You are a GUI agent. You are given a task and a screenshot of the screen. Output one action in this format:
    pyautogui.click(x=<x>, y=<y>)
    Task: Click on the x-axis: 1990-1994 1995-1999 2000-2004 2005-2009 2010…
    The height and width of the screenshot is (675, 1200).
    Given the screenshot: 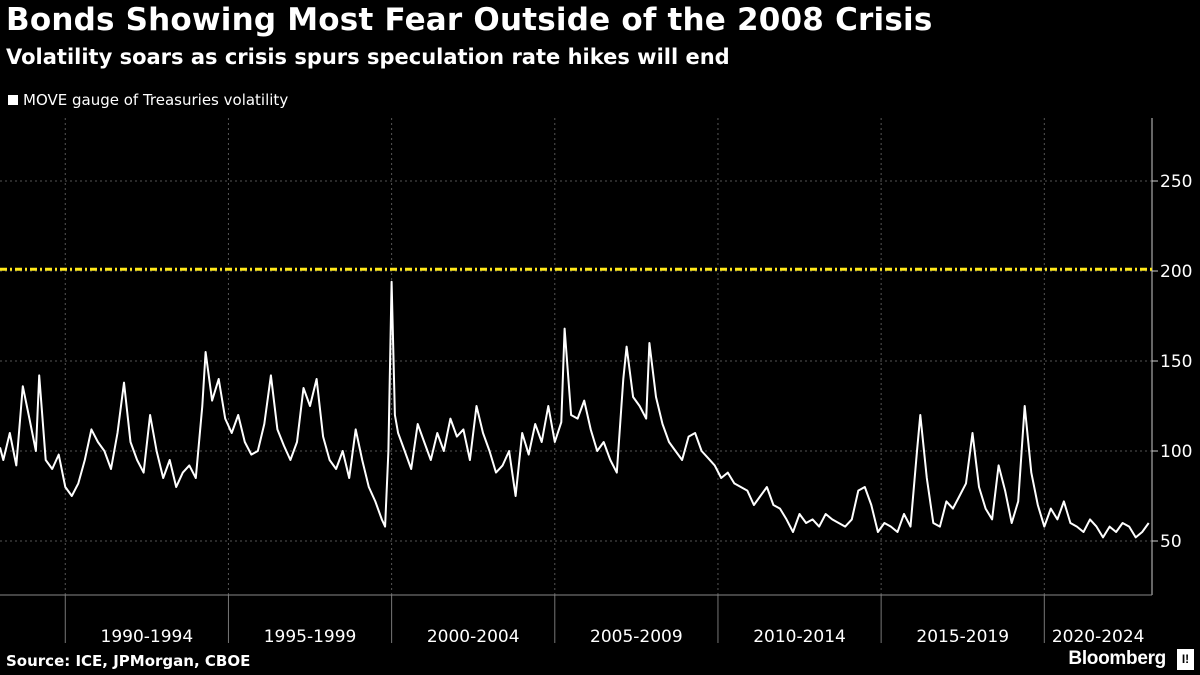 What is the action you would take?
    pyautogui.click(x=576, y=620)
    